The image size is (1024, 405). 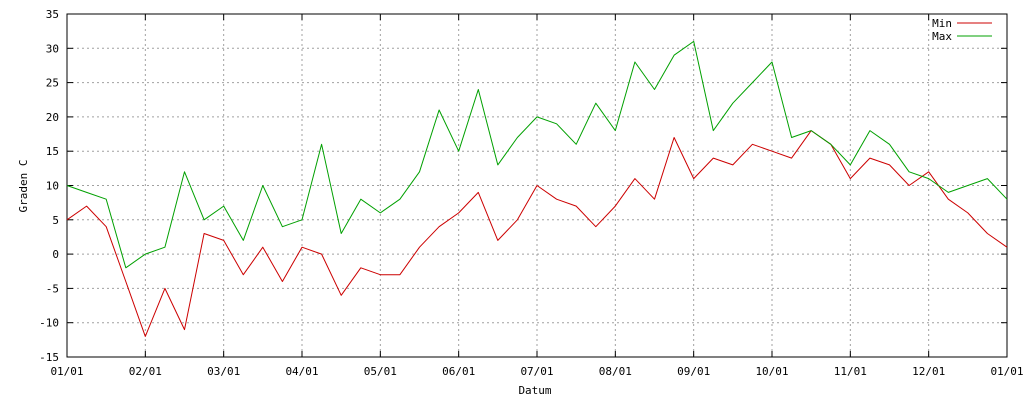 What do you see at coordinates (52, 288) in the screenshot?
I see `y-tick-label: -5` at bounding box center [52, 288].